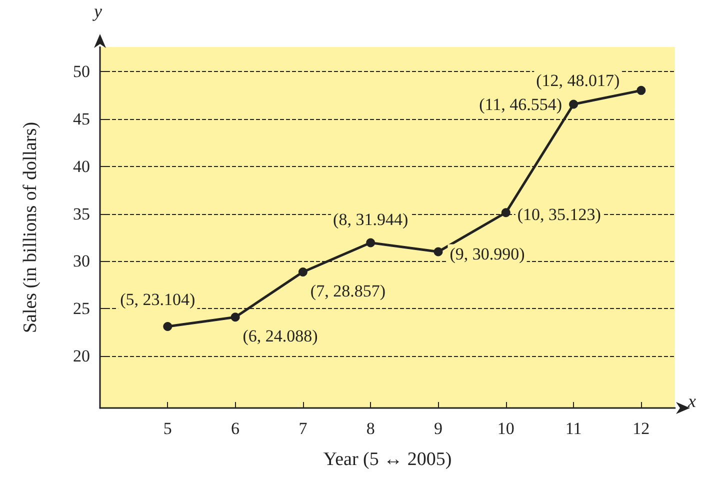  I want to click on x-tick-label: 6, so click(235, 428).